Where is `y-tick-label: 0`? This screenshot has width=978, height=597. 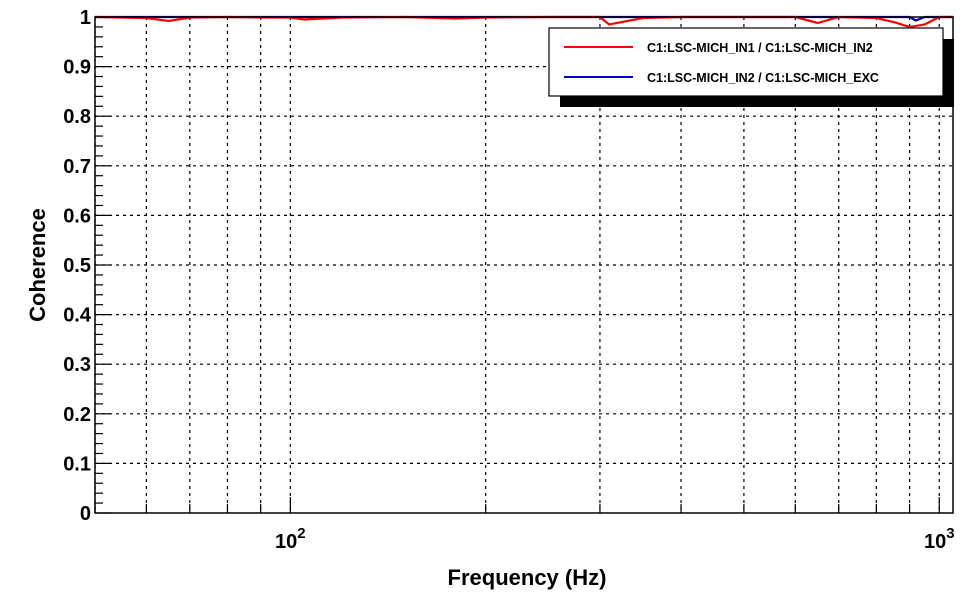
y-tick-label: 0 is located at coordinates (85, 514).